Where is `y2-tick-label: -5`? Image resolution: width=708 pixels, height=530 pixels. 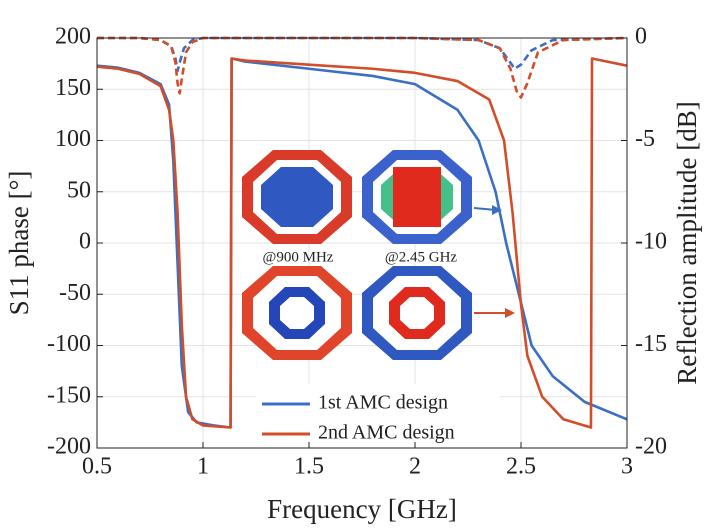
y2-tick-label: -5 is located at coordinates (645, 139).